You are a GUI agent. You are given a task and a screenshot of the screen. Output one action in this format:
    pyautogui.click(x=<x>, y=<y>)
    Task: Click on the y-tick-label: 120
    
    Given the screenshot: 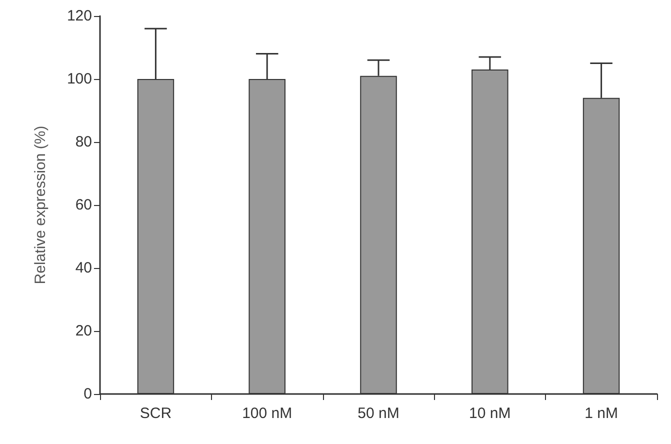 What is the action you would take?
    pyautogui.click(x=79, y=16)
    